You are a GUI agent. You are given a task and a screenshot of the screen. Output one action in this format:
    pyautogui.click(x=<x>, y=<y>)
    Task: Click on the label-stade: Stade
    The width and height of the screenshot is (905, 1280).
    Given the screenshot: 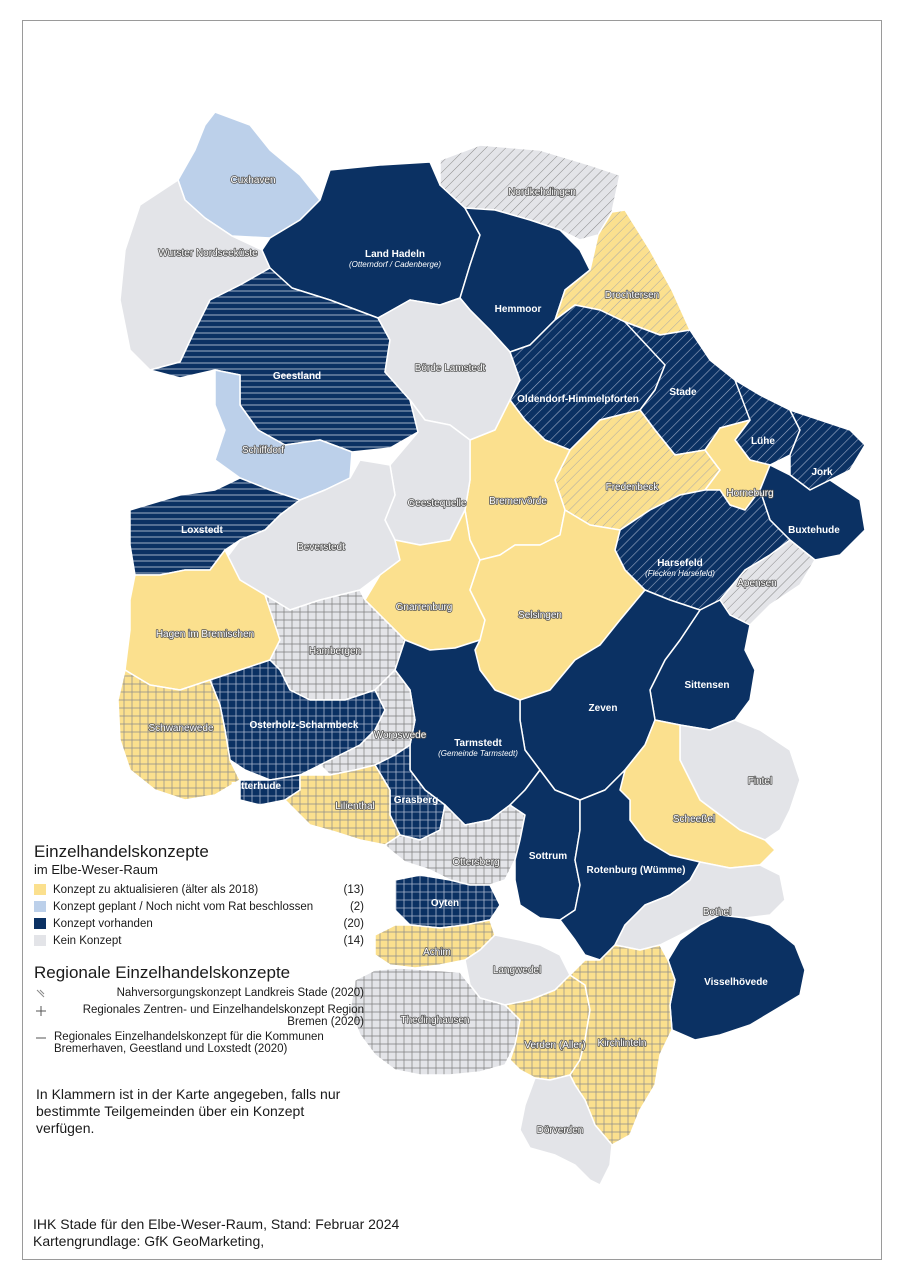 What is the action you would take?
    pyautogui.click(x=683, y=392)
    